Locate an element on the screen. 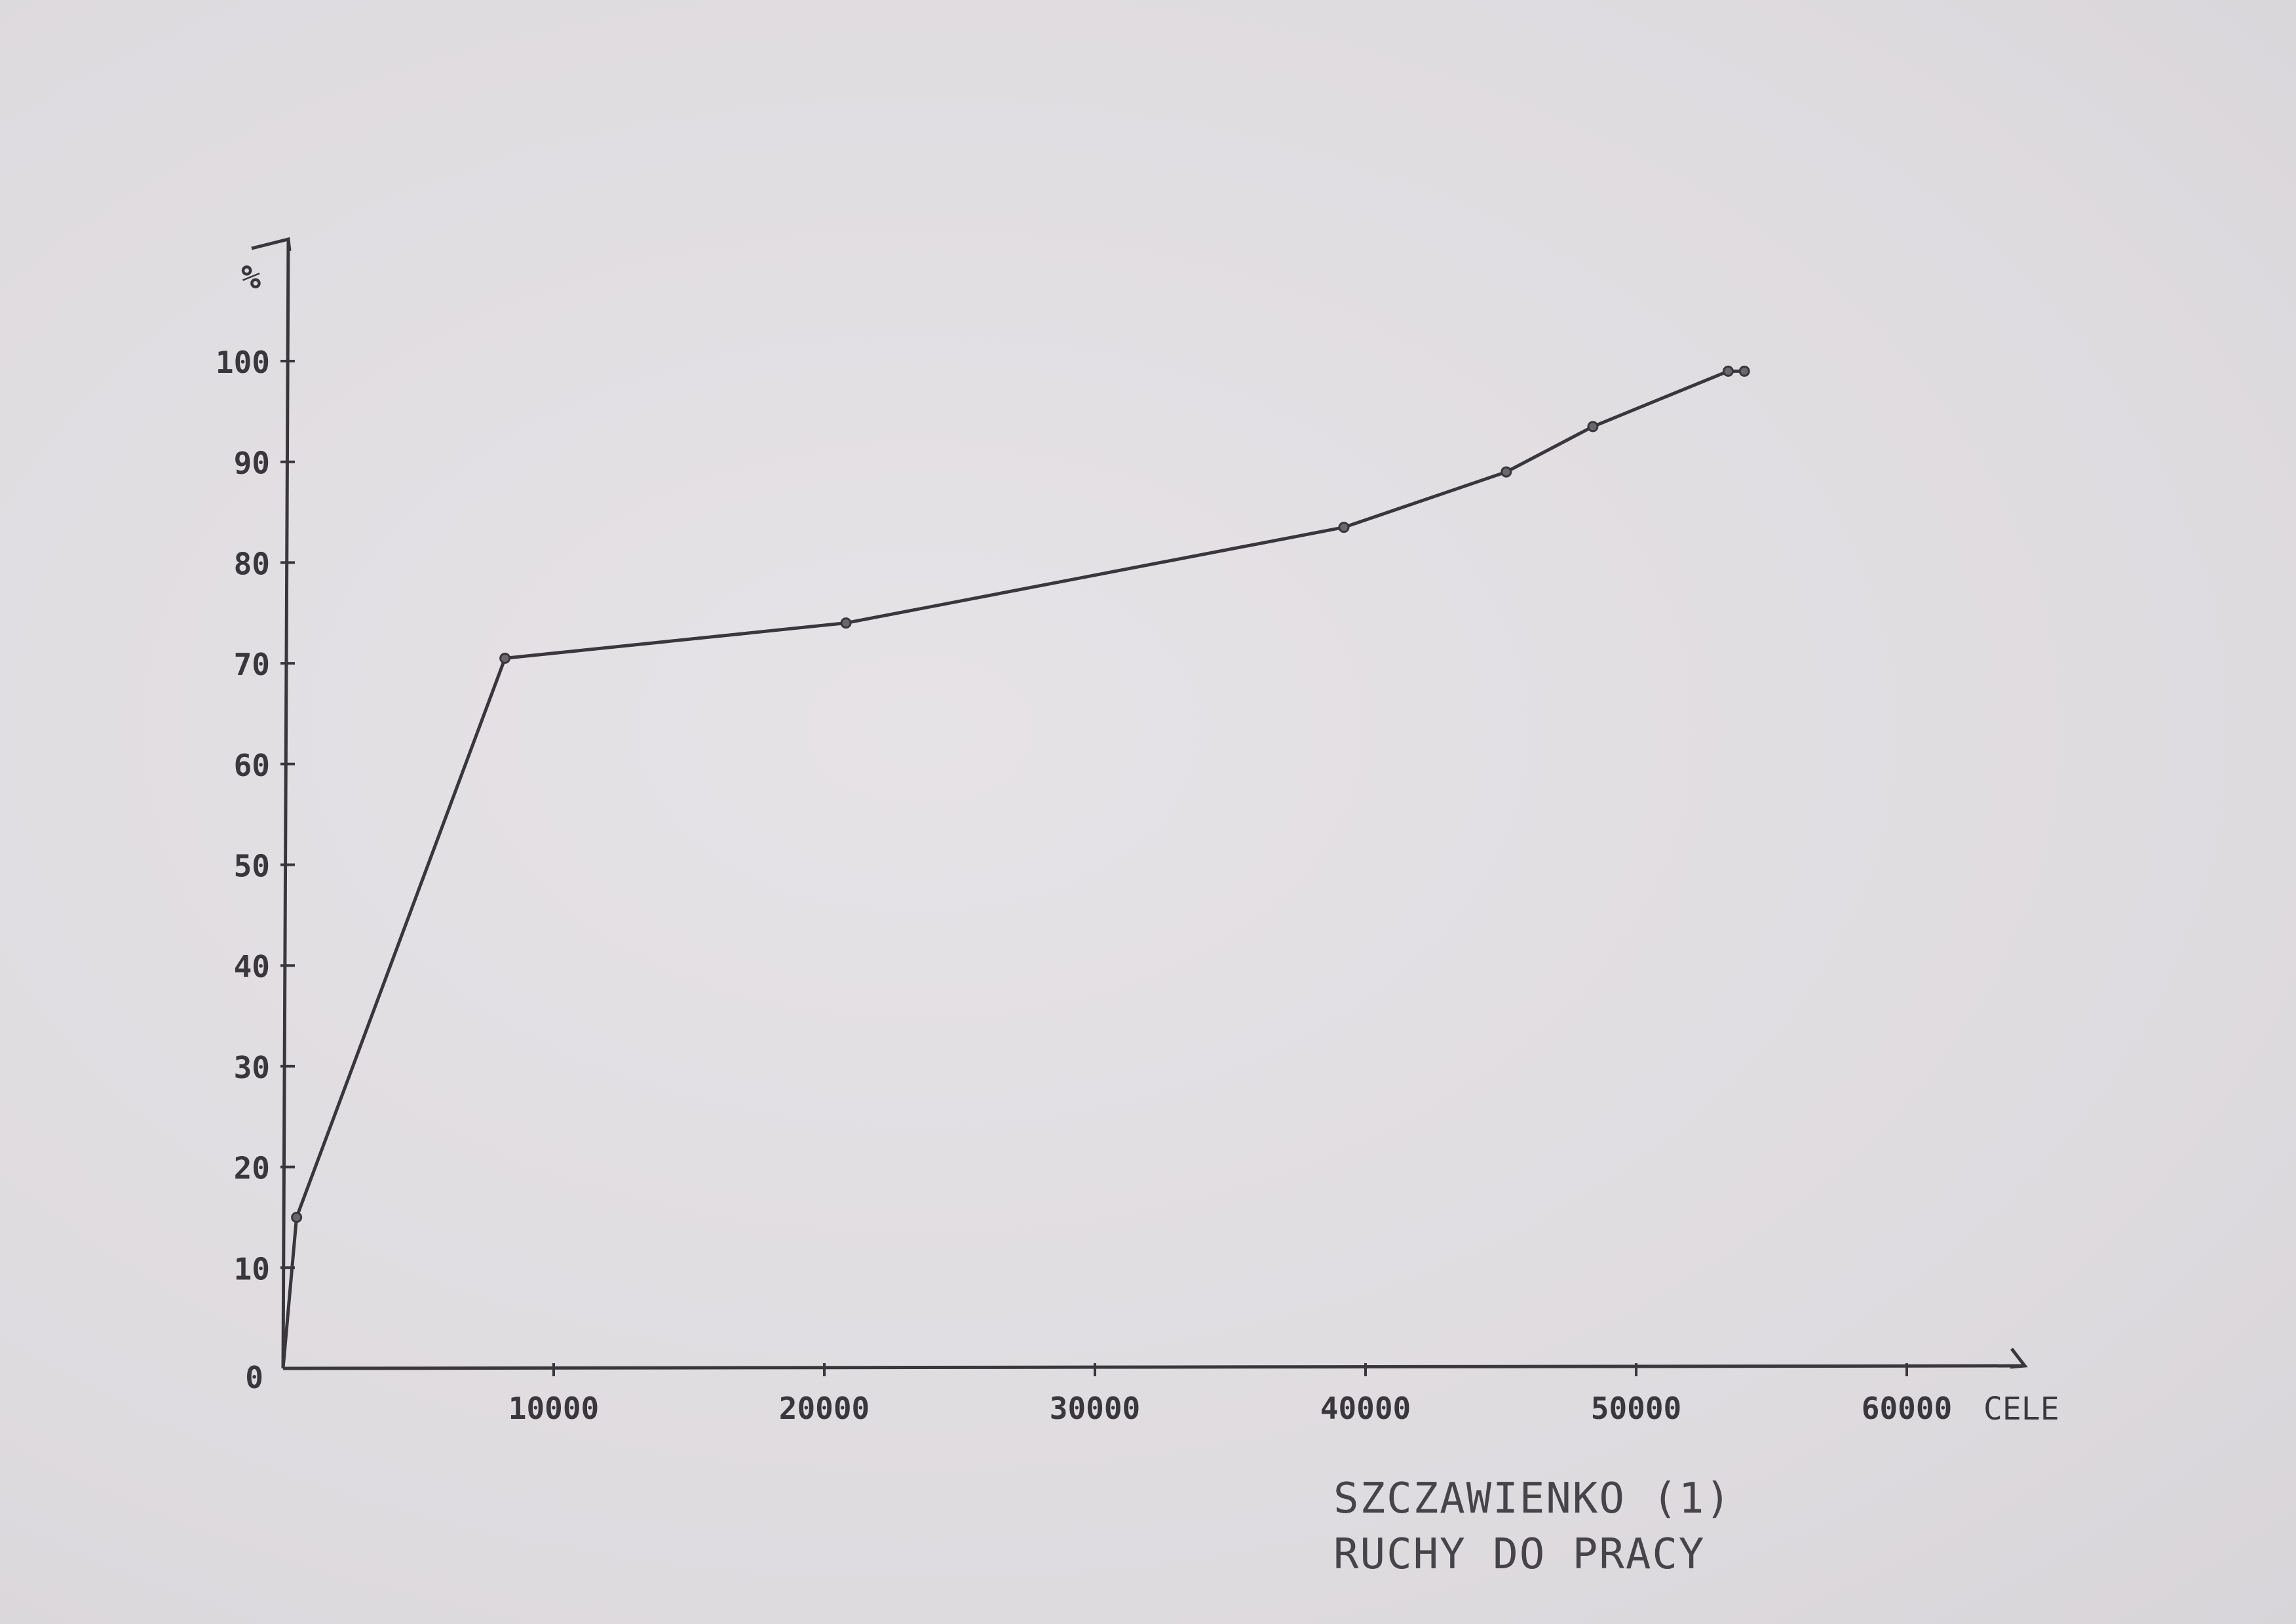 The image size is (2296, 1624). y-axis-label: % is located at coordinates (251, 277).